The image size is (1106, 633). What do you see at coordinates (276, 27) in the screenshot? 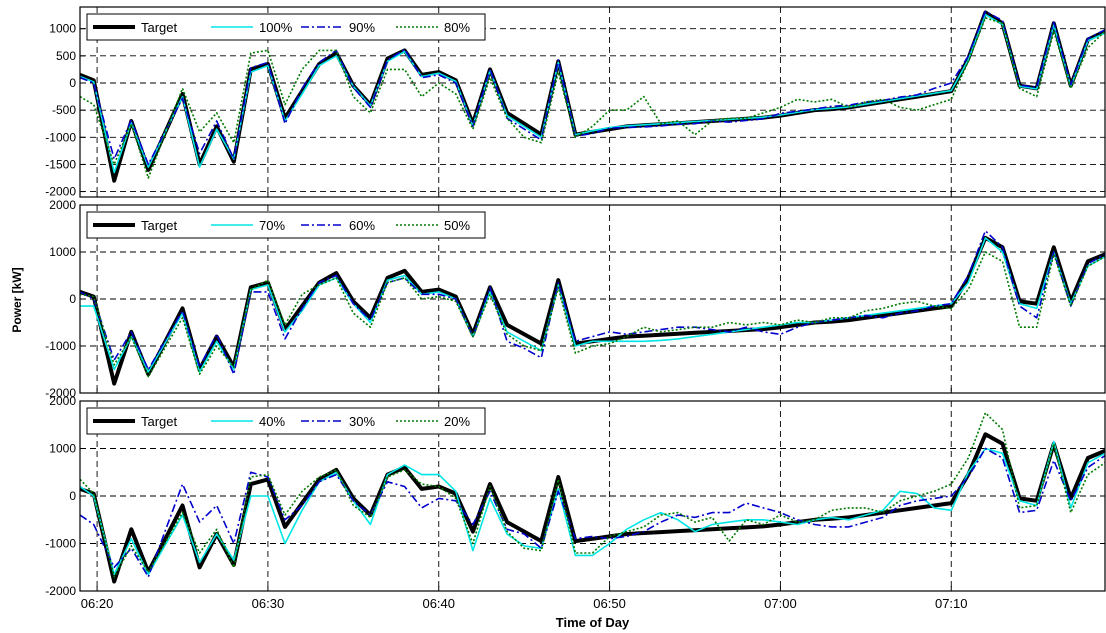
I see `legend-label: 100%` at bounding box center [276, 27].